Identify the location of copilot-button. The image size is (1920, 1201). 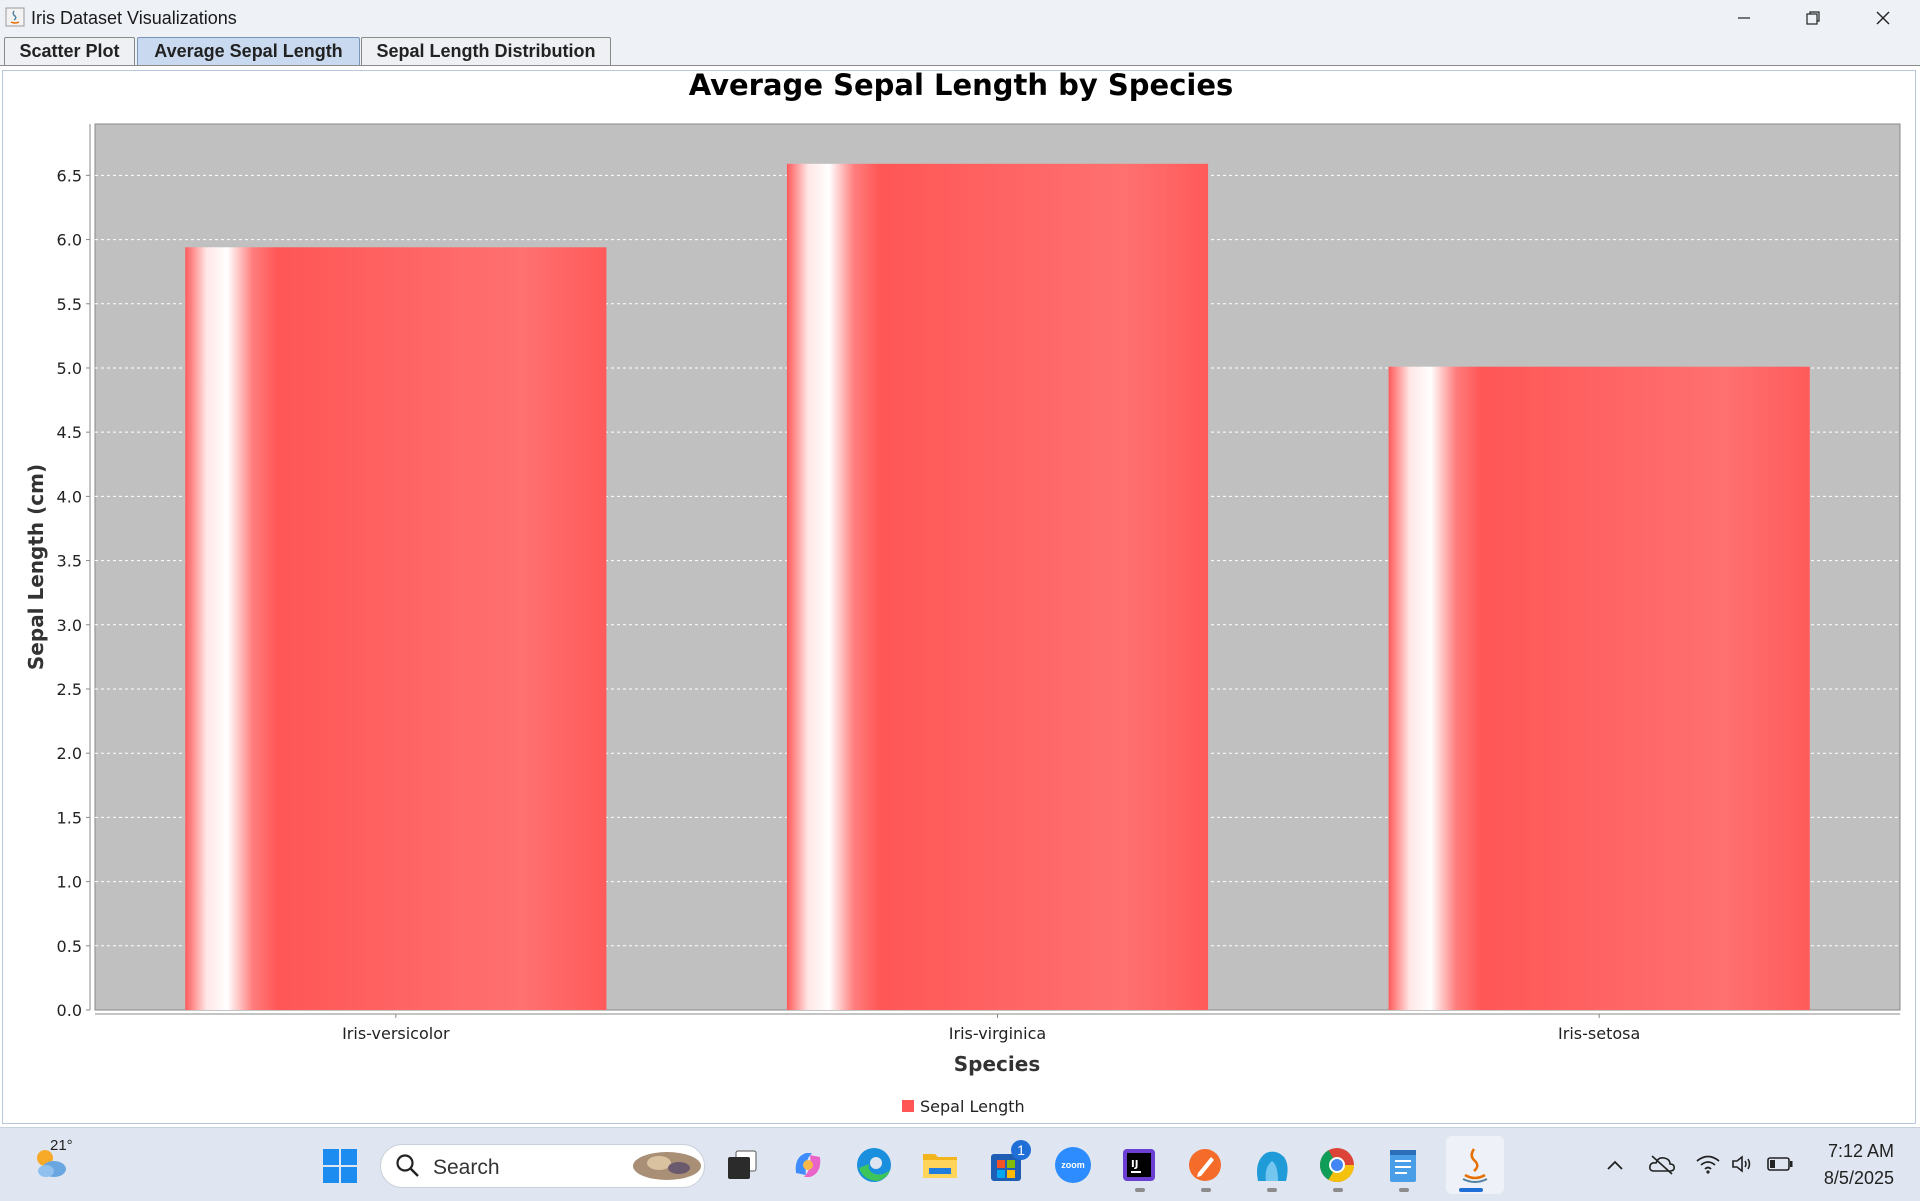
(808, 1165).